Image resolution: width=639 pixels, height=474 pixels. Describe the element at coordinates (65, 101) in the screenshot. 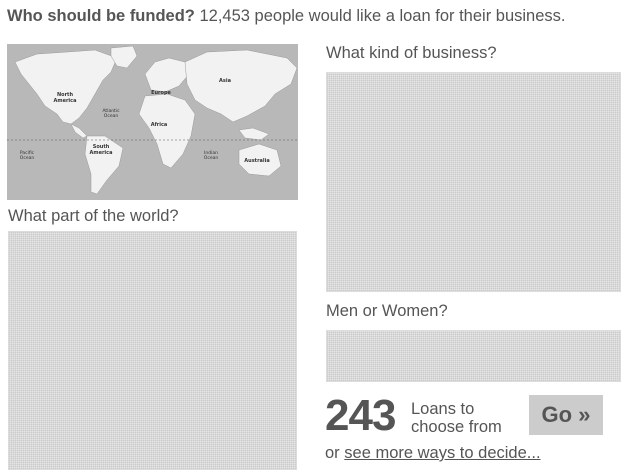

I see `map-label-north-america-2: America` at that location.